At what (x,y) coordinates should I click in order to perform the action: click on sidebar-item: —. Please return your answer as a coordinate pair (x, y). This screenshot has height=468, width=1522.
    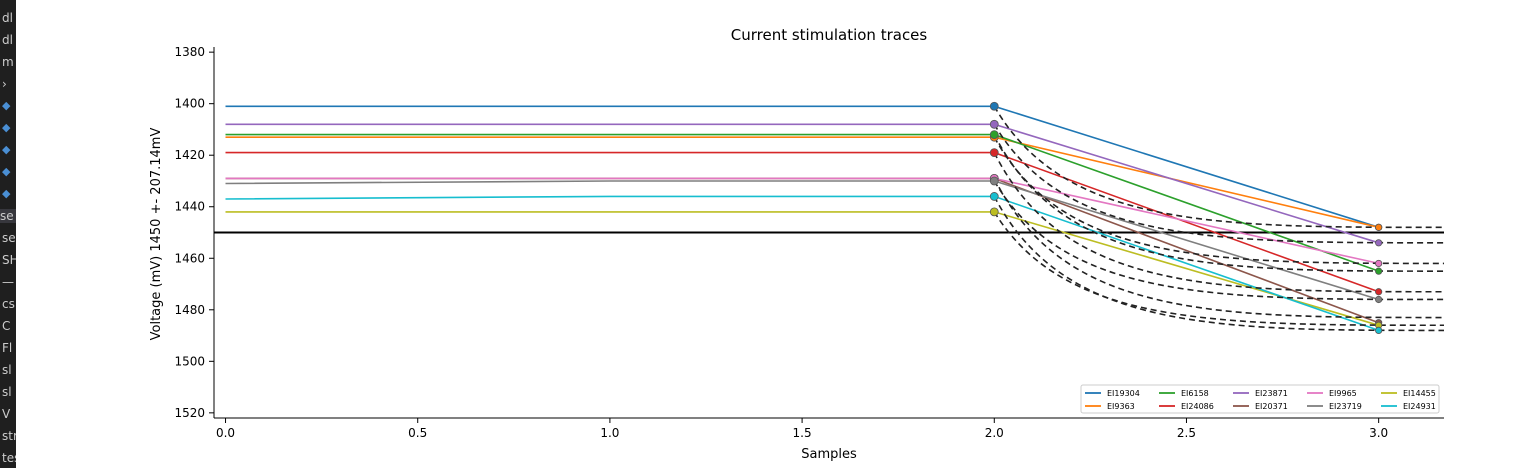
    Looking at the image, I should click on (8, 282).